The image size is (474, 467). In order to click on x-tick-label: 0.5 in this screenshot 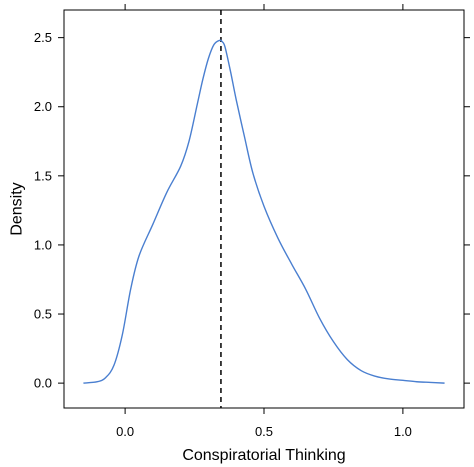, I will do `click(264, 431)`.